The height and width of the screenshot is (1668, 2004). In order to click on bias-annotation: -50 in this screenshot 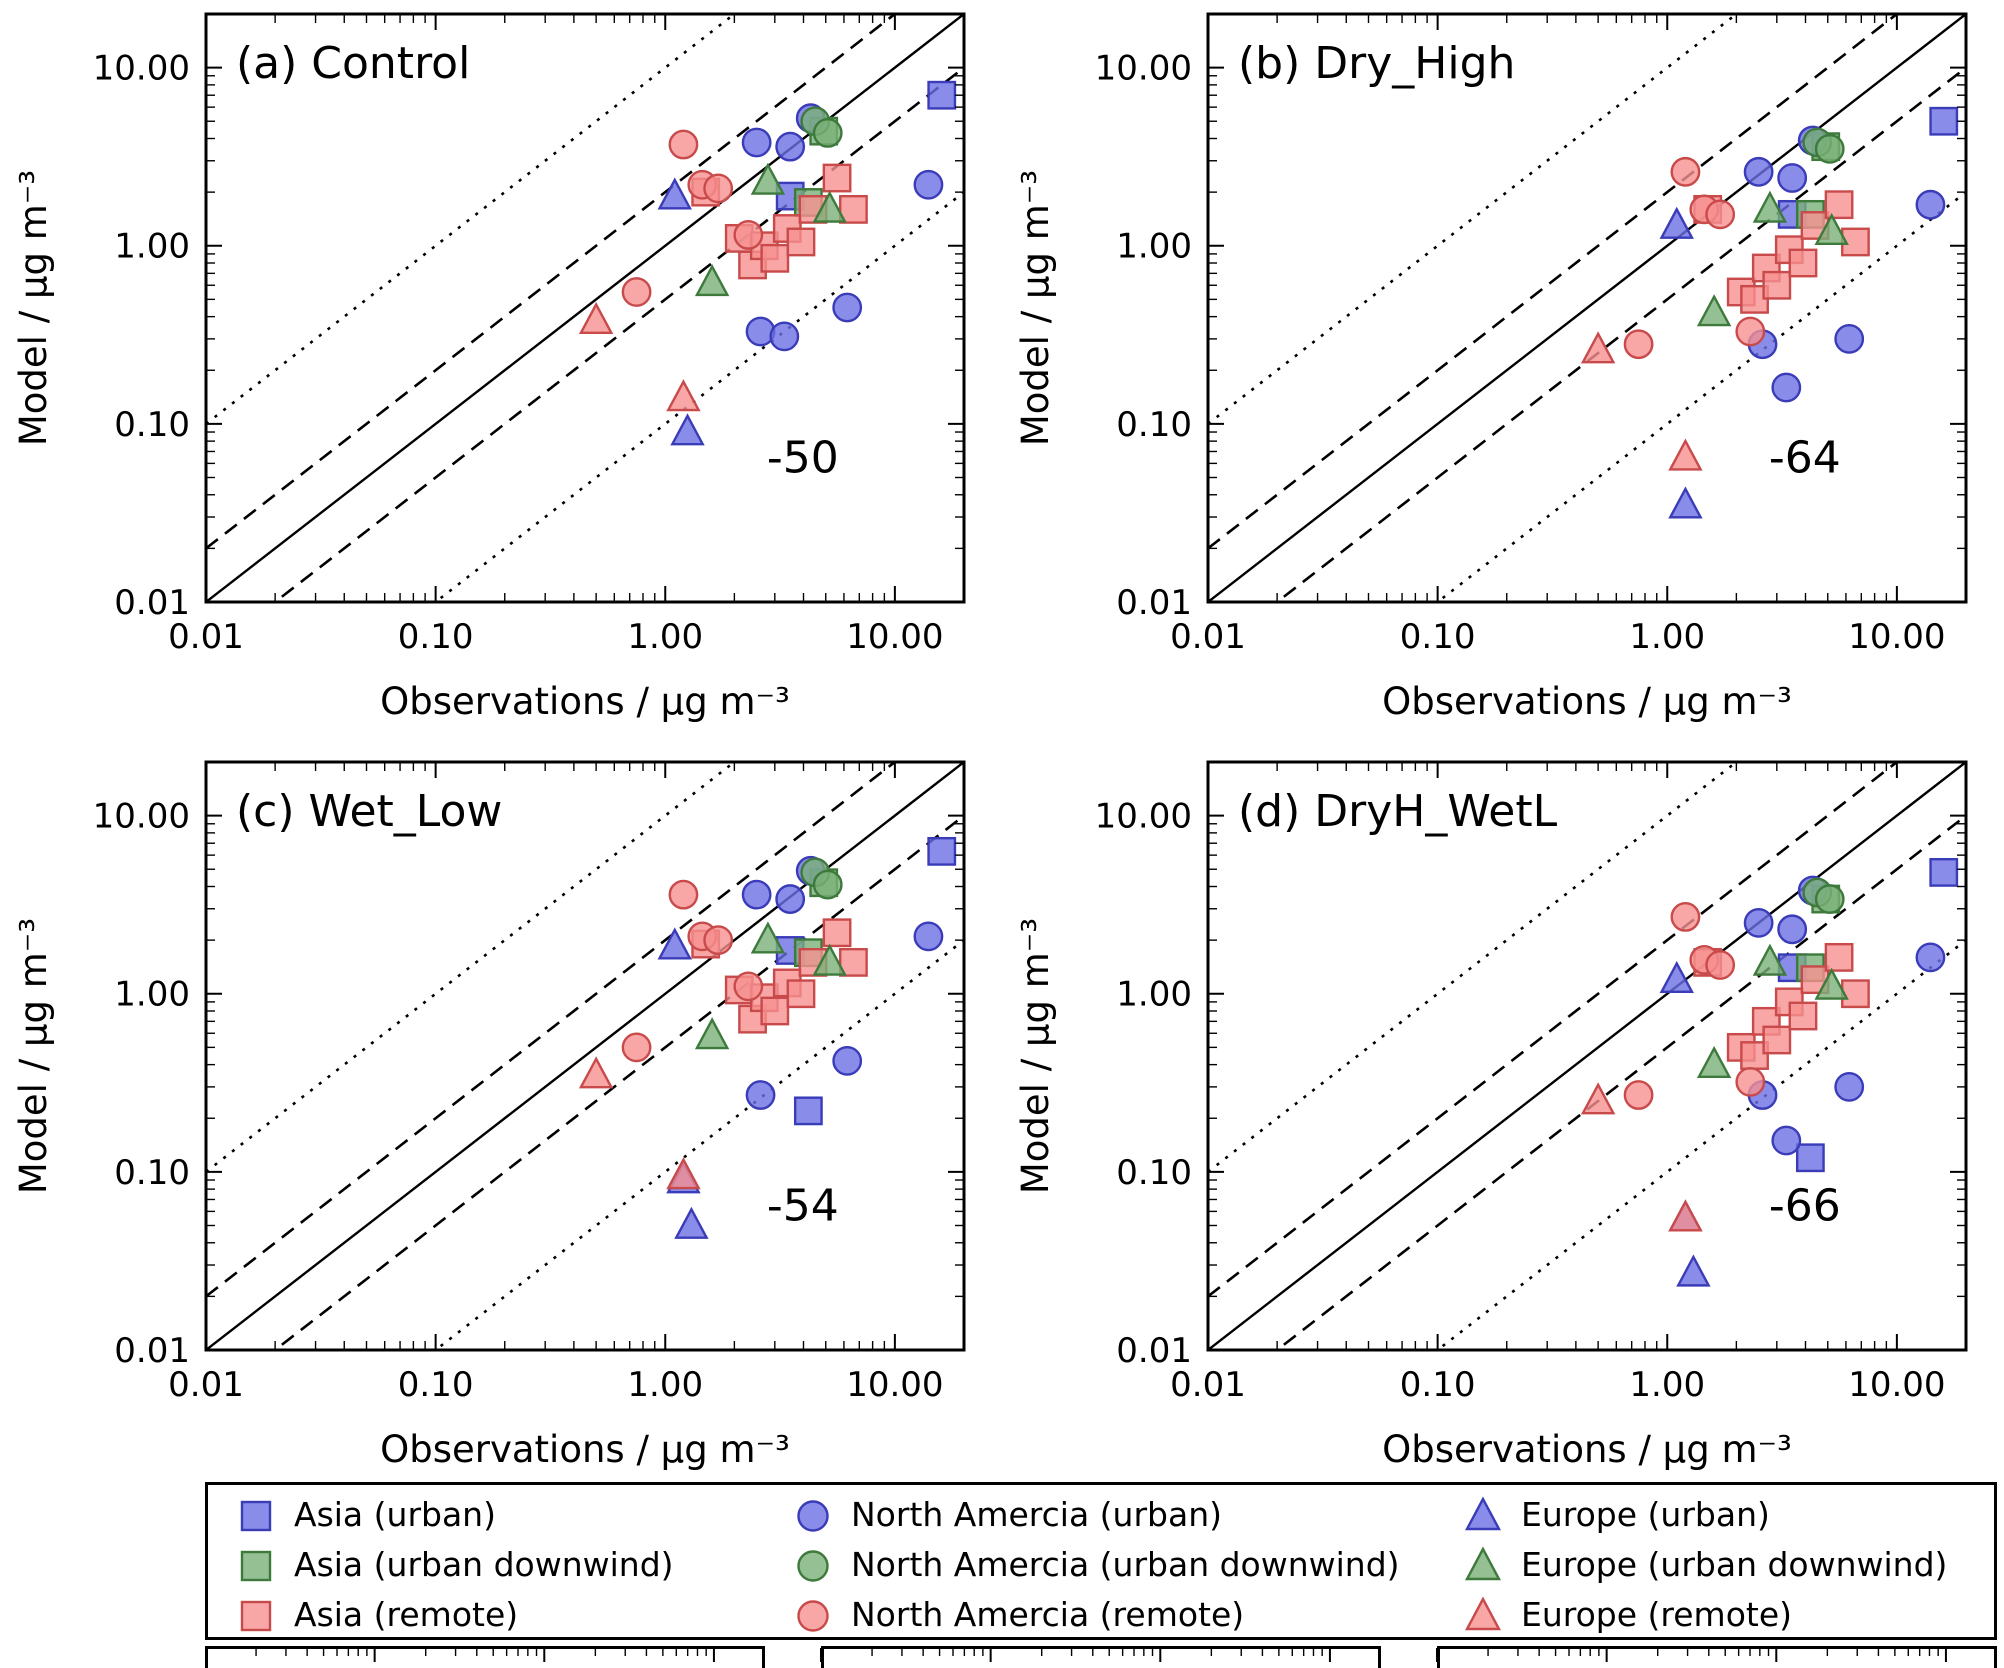, I will do `click(803, 458)`.